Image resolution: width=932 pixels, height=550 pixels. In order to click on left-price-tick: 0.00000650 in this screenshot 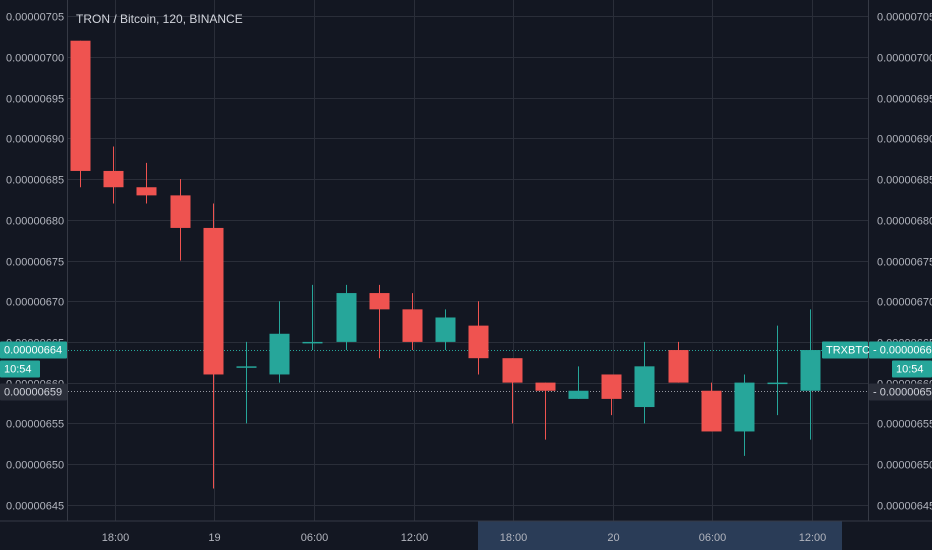, I will do `click(35, 466)`.